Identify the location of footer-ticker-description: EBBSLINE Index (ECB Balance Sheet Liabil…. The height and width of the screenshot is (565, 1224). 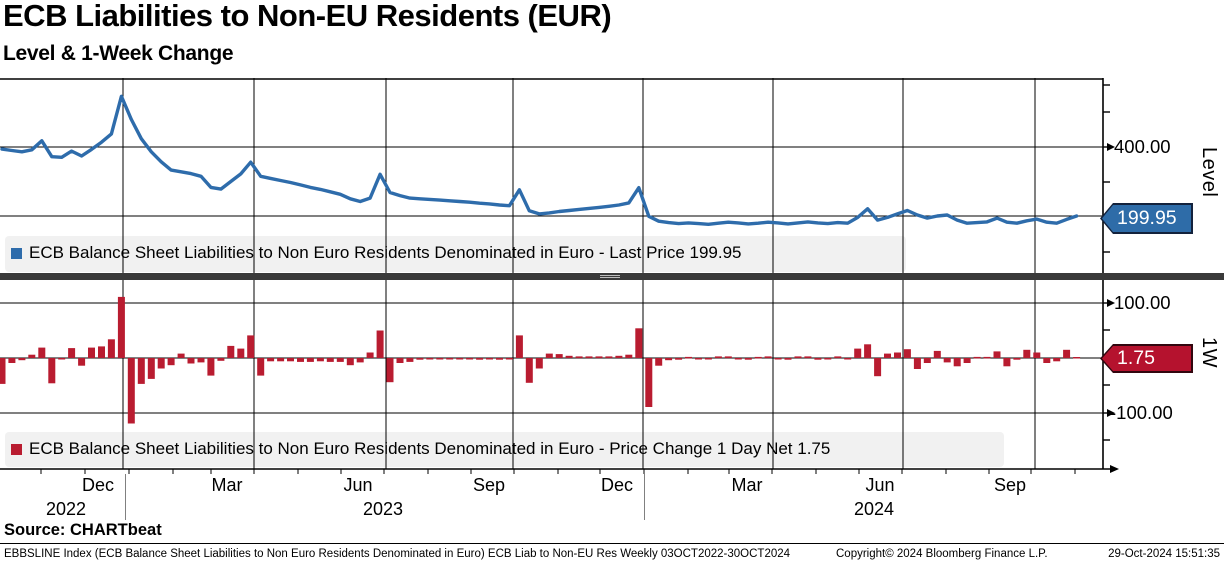
(397, 554).